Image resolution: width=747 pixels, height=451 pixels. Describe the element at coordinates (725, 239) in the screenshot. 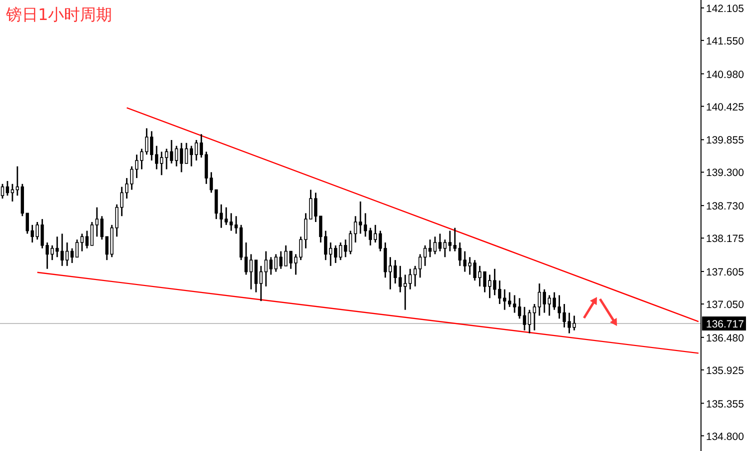

I see `y-tick-label: 138.175` at that location.